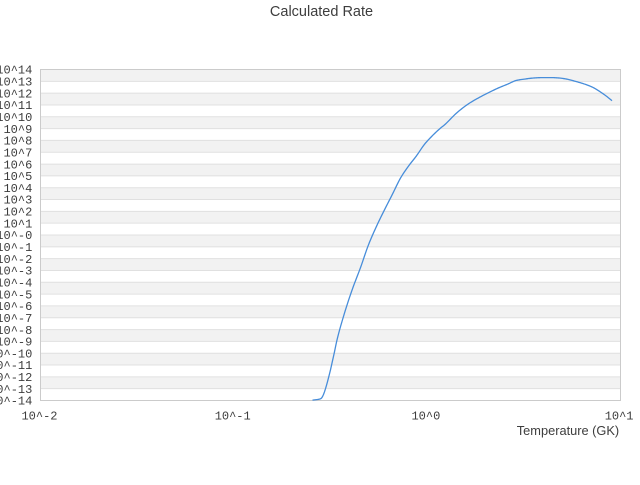 The width and height of the screenshot is (640, 485). I want to click on svg-text: 10^-9, so click(16, 343).